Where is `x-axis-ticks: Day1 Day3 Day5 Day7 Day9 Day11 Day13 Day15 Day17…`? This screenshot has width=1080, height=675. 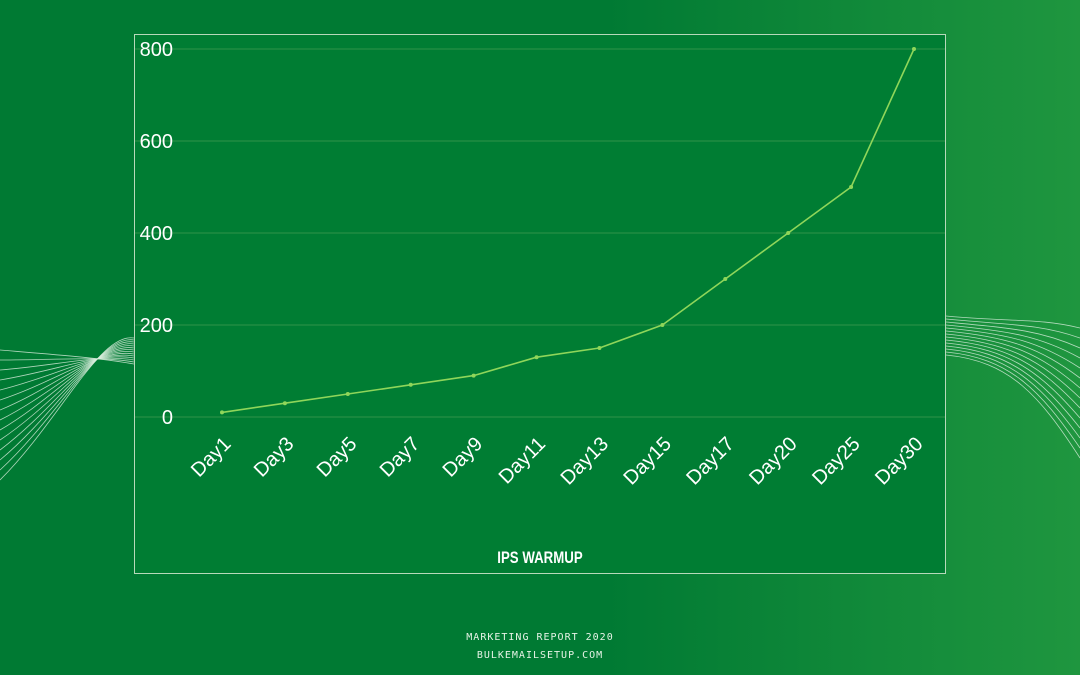
x-axis-ticks: Day1 Day3 Day5 Day7 Day9 Day11 Day13 Day15 Day17… is located at coordinates (557, 461).